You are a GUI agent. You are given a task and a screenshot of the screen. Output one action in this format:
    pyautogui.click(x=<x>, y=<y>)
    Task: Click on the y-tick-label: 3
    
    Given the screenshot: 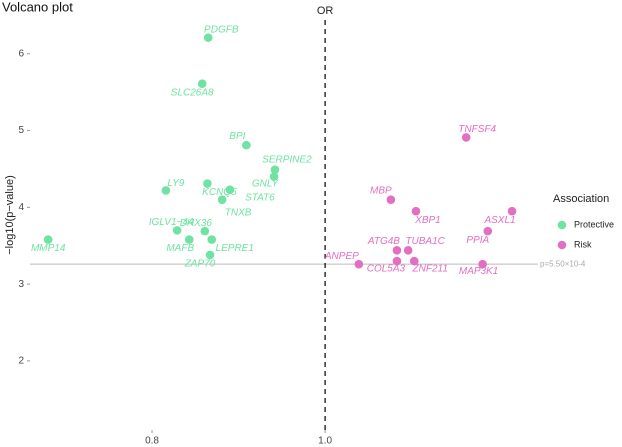 What is the action you would take?
    pyautogui.click(x=21, y=284)
    